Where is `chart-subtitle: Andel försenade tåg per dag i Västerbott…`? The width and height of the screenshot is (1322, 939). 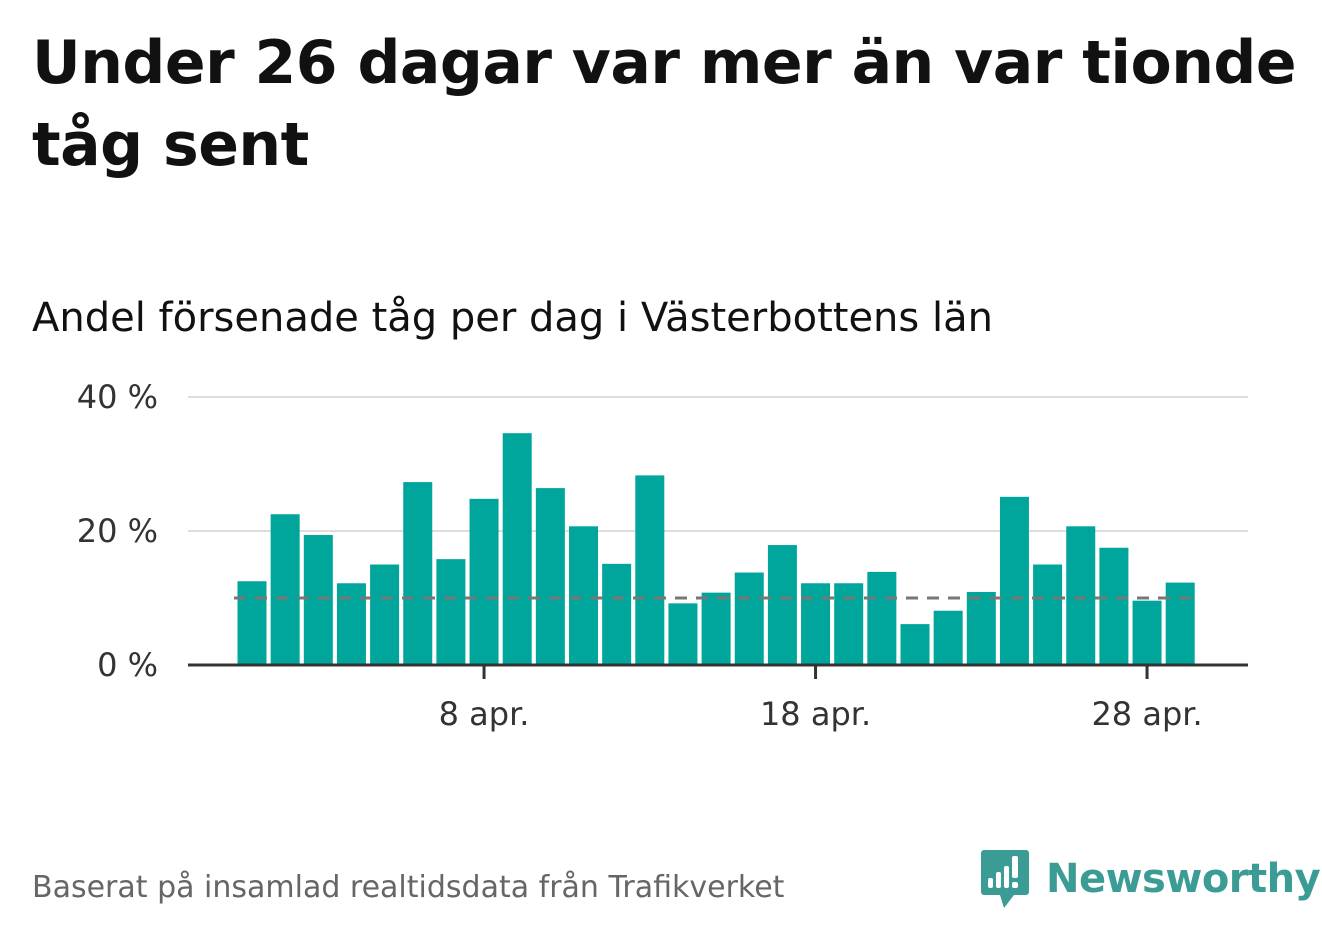
chart-subtitle: Andel försenade tåg per dag i Västerbott… is located at coordinates (512, 318).